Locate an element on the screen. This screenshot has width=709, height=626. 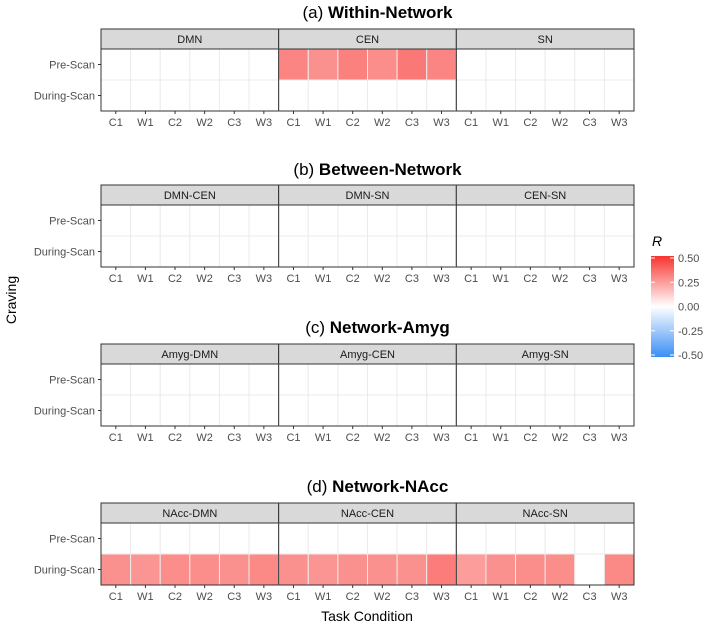
facet: NAcc-DMN C1 W1 C2 W2 C3 W3 is located at coordinates (190, 552).